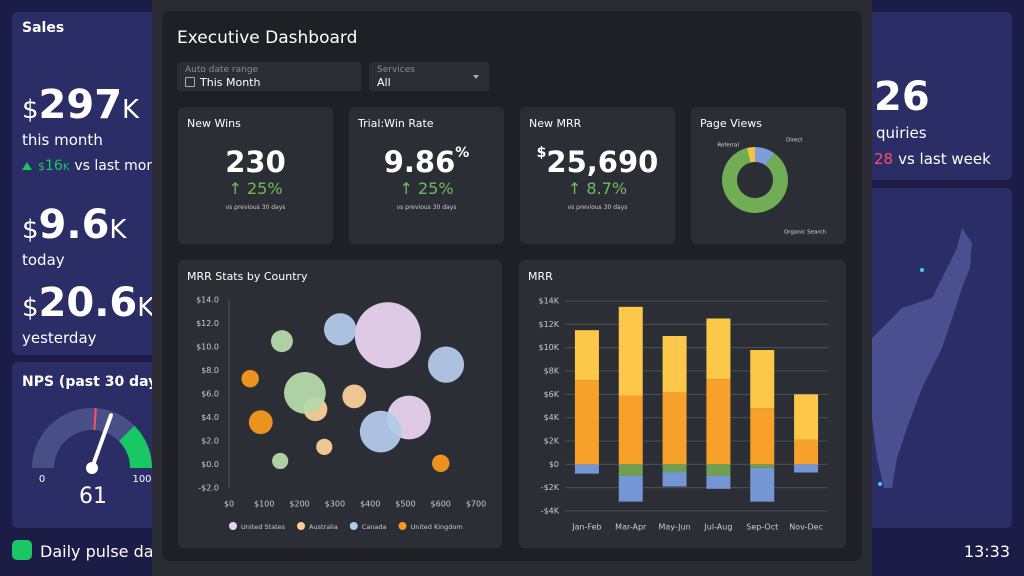 The width and height of the screenshot is (1024, 576). I want to click on kpi-suffix: %, so click(462, 153).